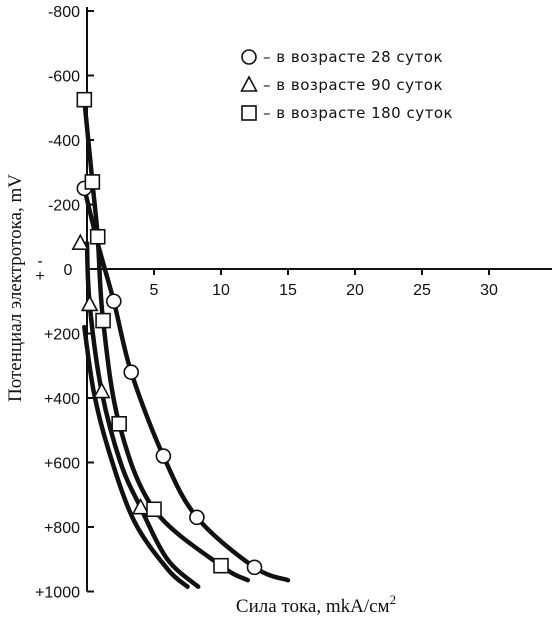 The width and height of the screenshot is (560, 624). What do you see at coordinates (358, 113) in the screenshot?
I see `legend-label: – в возрасте 180 суток` at bounding box center [358, 113].